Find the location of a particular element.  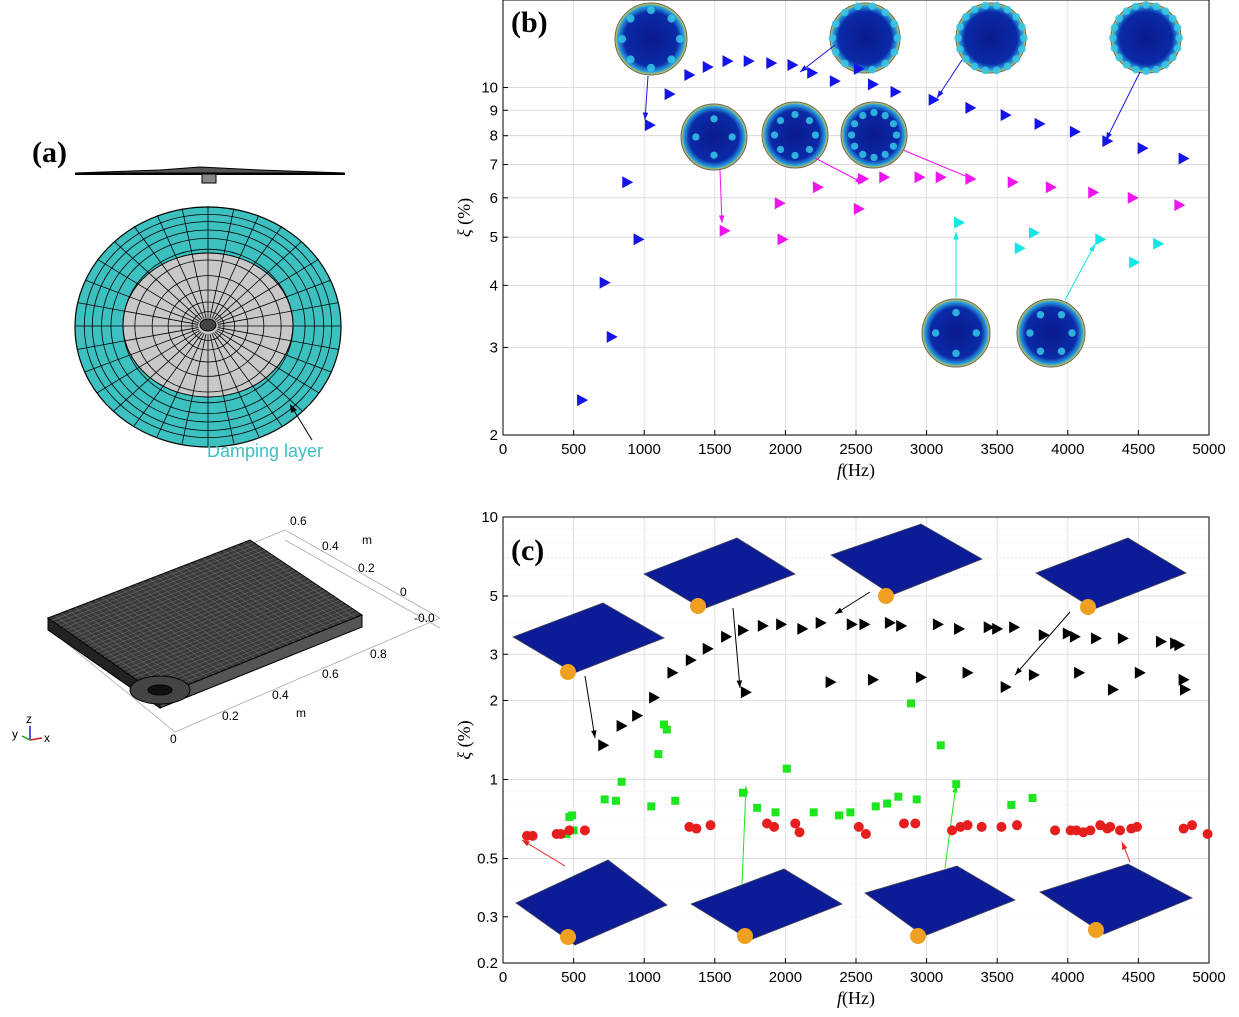

x-tick-label: 3500 is located at coordinates (997, 977).